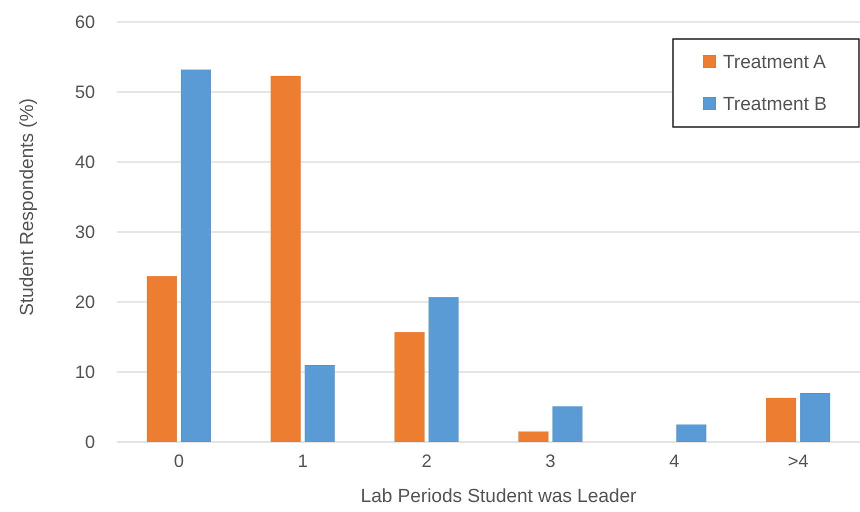 This screenshot has height=512, width=860. Describe the element at coordinates (775, 104) in the screenshot. I see `legend-label: Treatment B` at that location.